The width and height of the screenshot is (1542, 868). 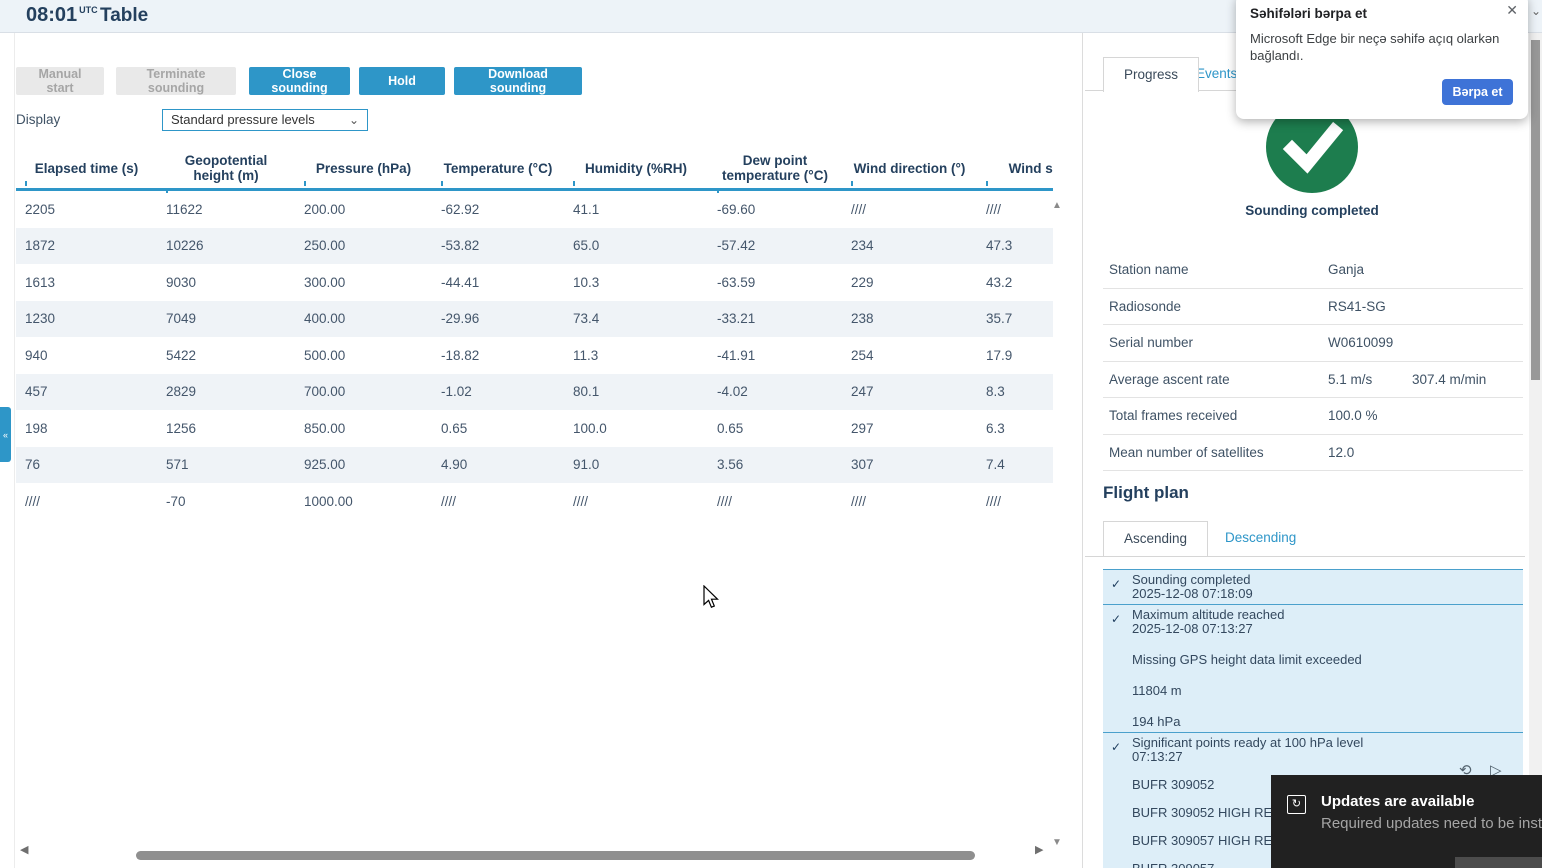 I want to click on table-cell: -44.41, so click(x=460, y=282).